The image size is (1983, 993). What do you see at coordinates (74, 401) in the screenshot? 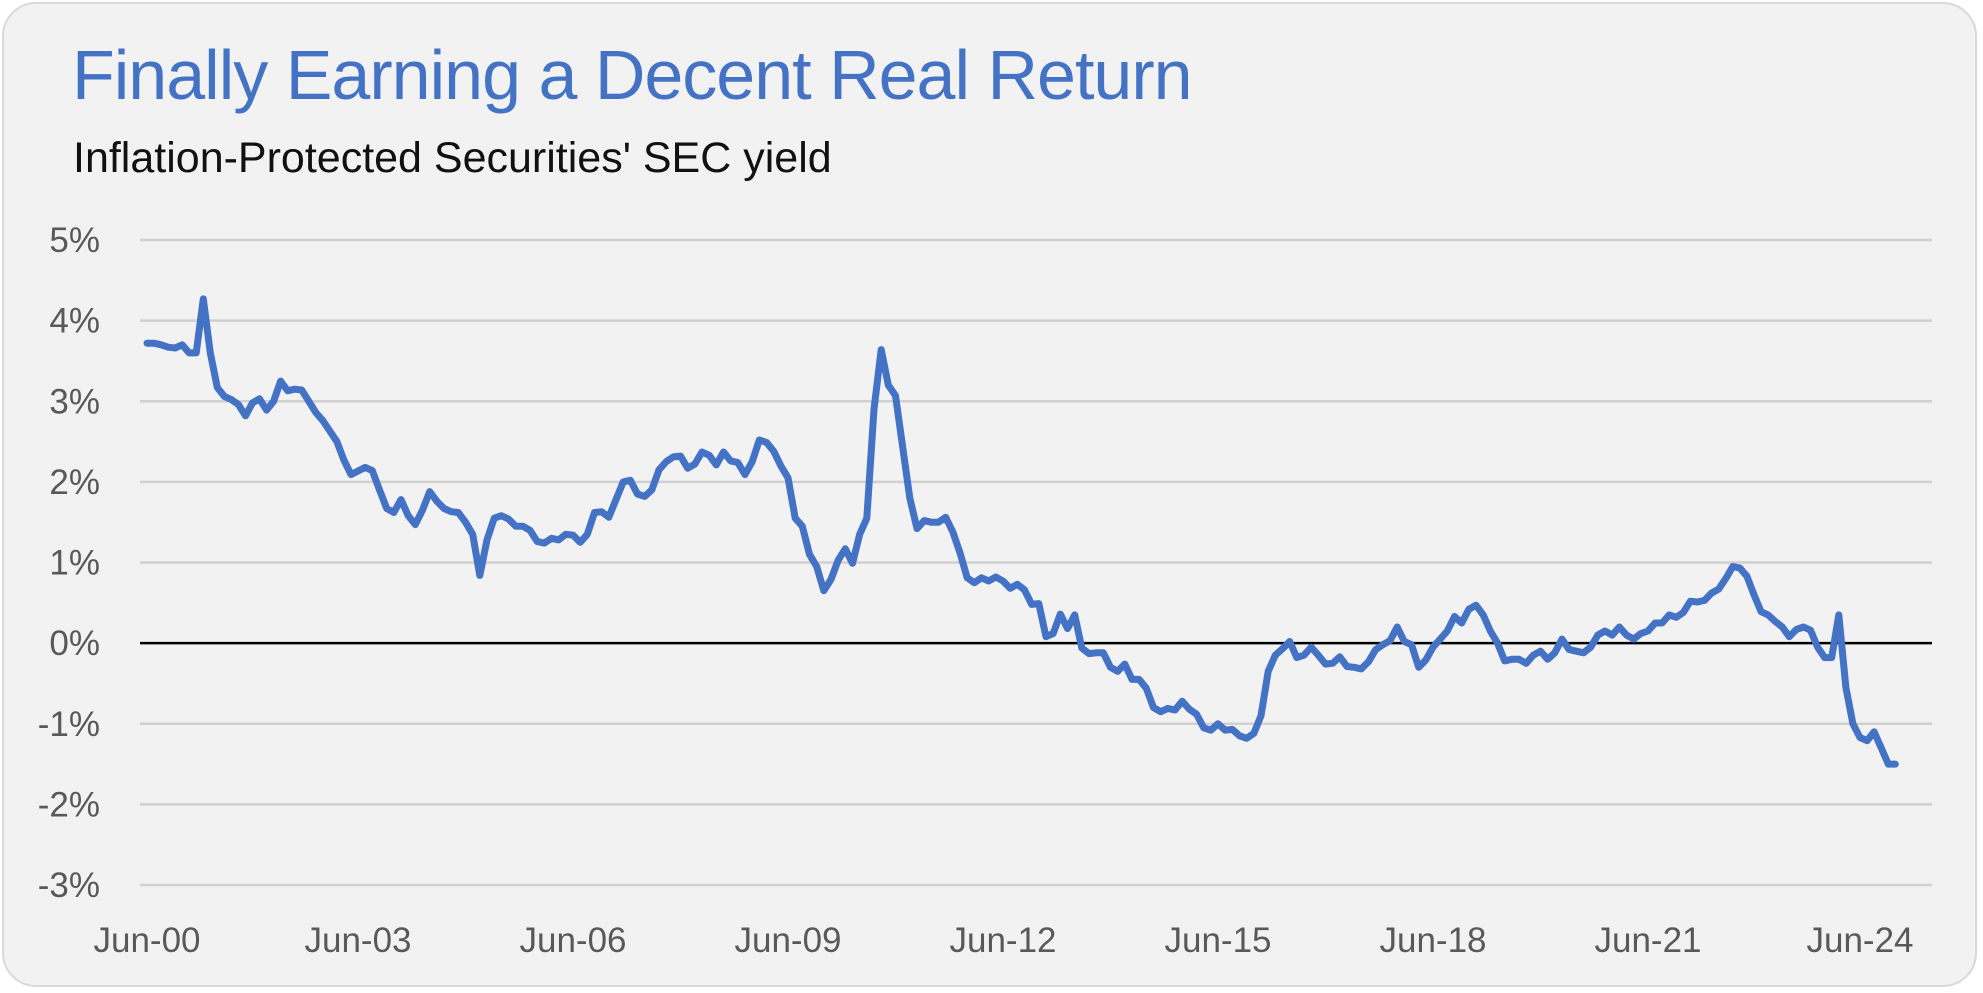
I see `y-tick-label: 3%` at bounding box center [74, 401].